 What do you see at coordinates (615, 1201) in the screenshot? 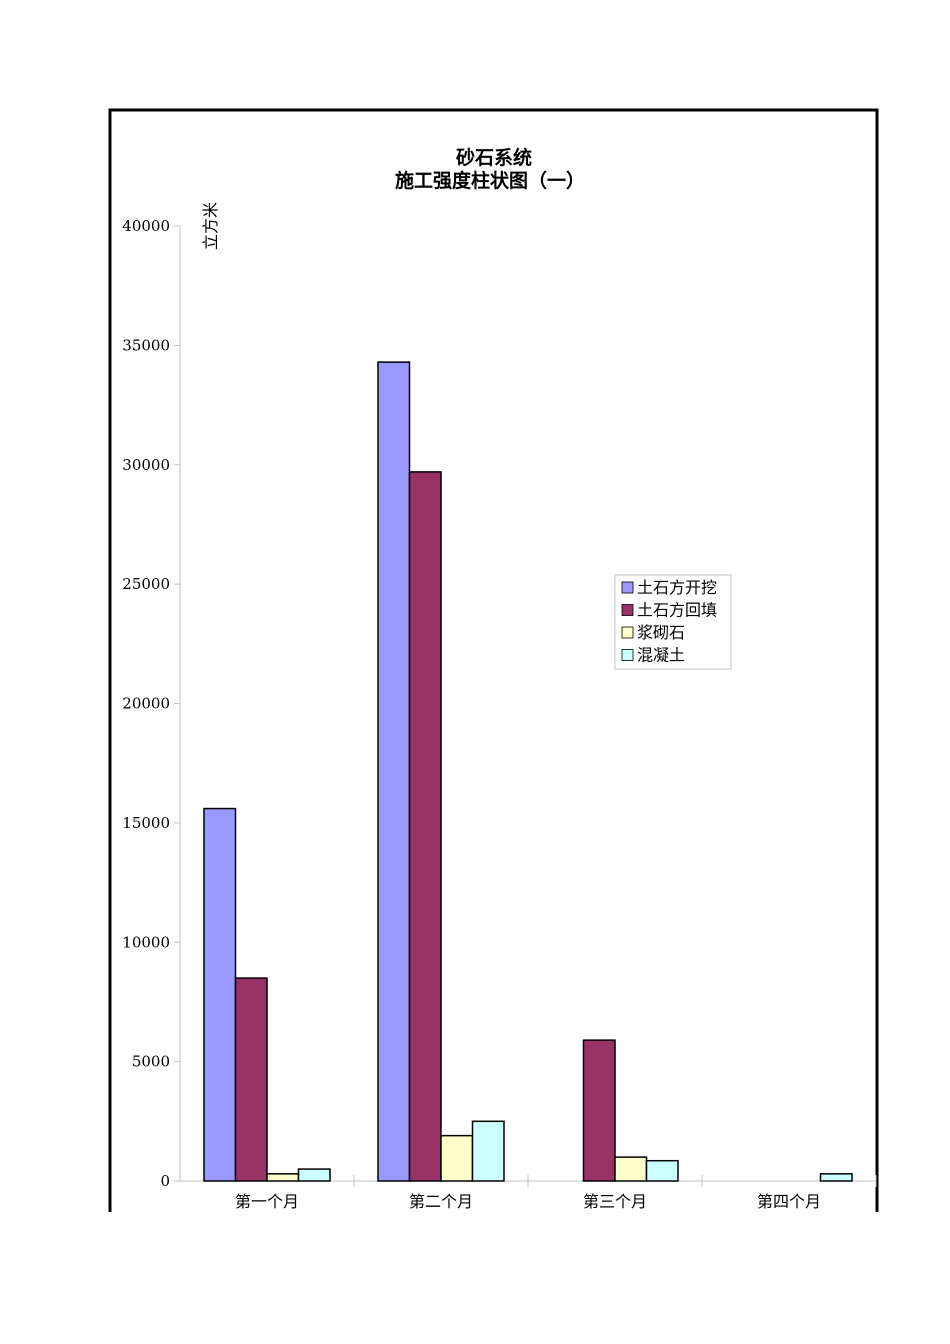
I see `category-label: 第三个月` at bounding box center [615, 1201].